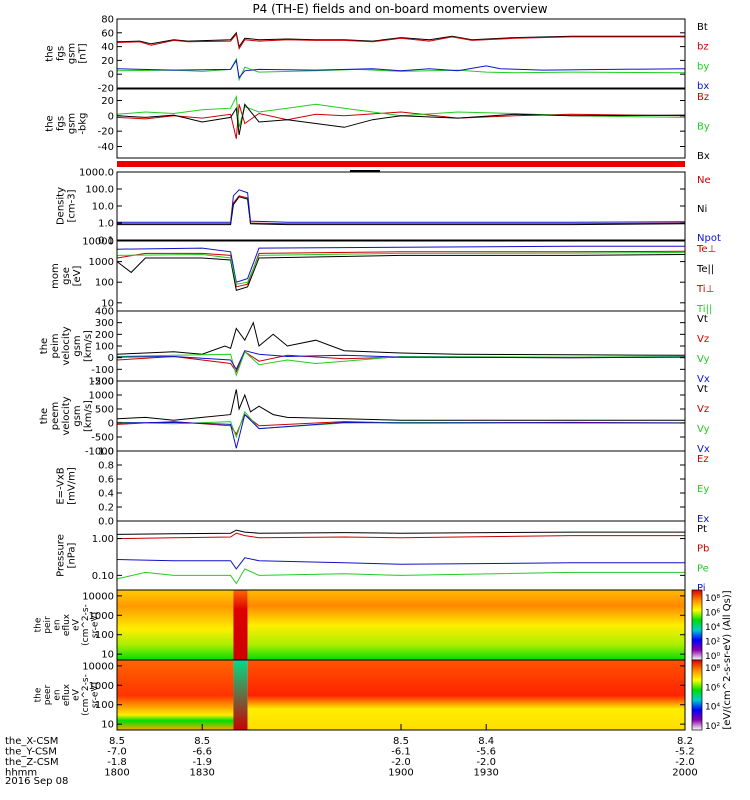 The image size is (750, 800). I want to click on y-tick-label: -100, so click(102, 370).